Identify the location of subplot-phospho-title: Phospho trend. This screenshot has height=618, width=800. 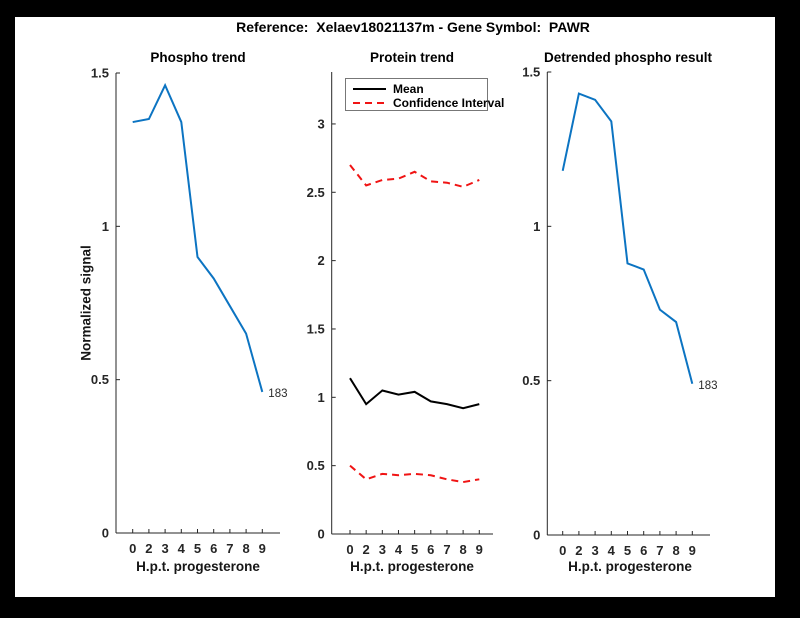
(198, 57).